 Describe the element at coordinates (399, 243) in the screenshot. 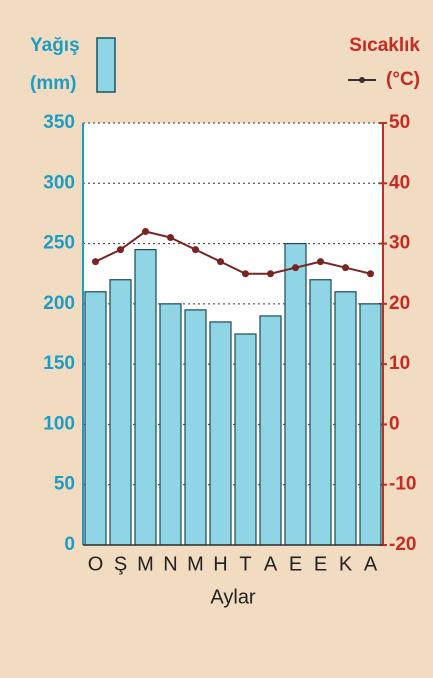

I see `y2-tick-label: 30` at that location.